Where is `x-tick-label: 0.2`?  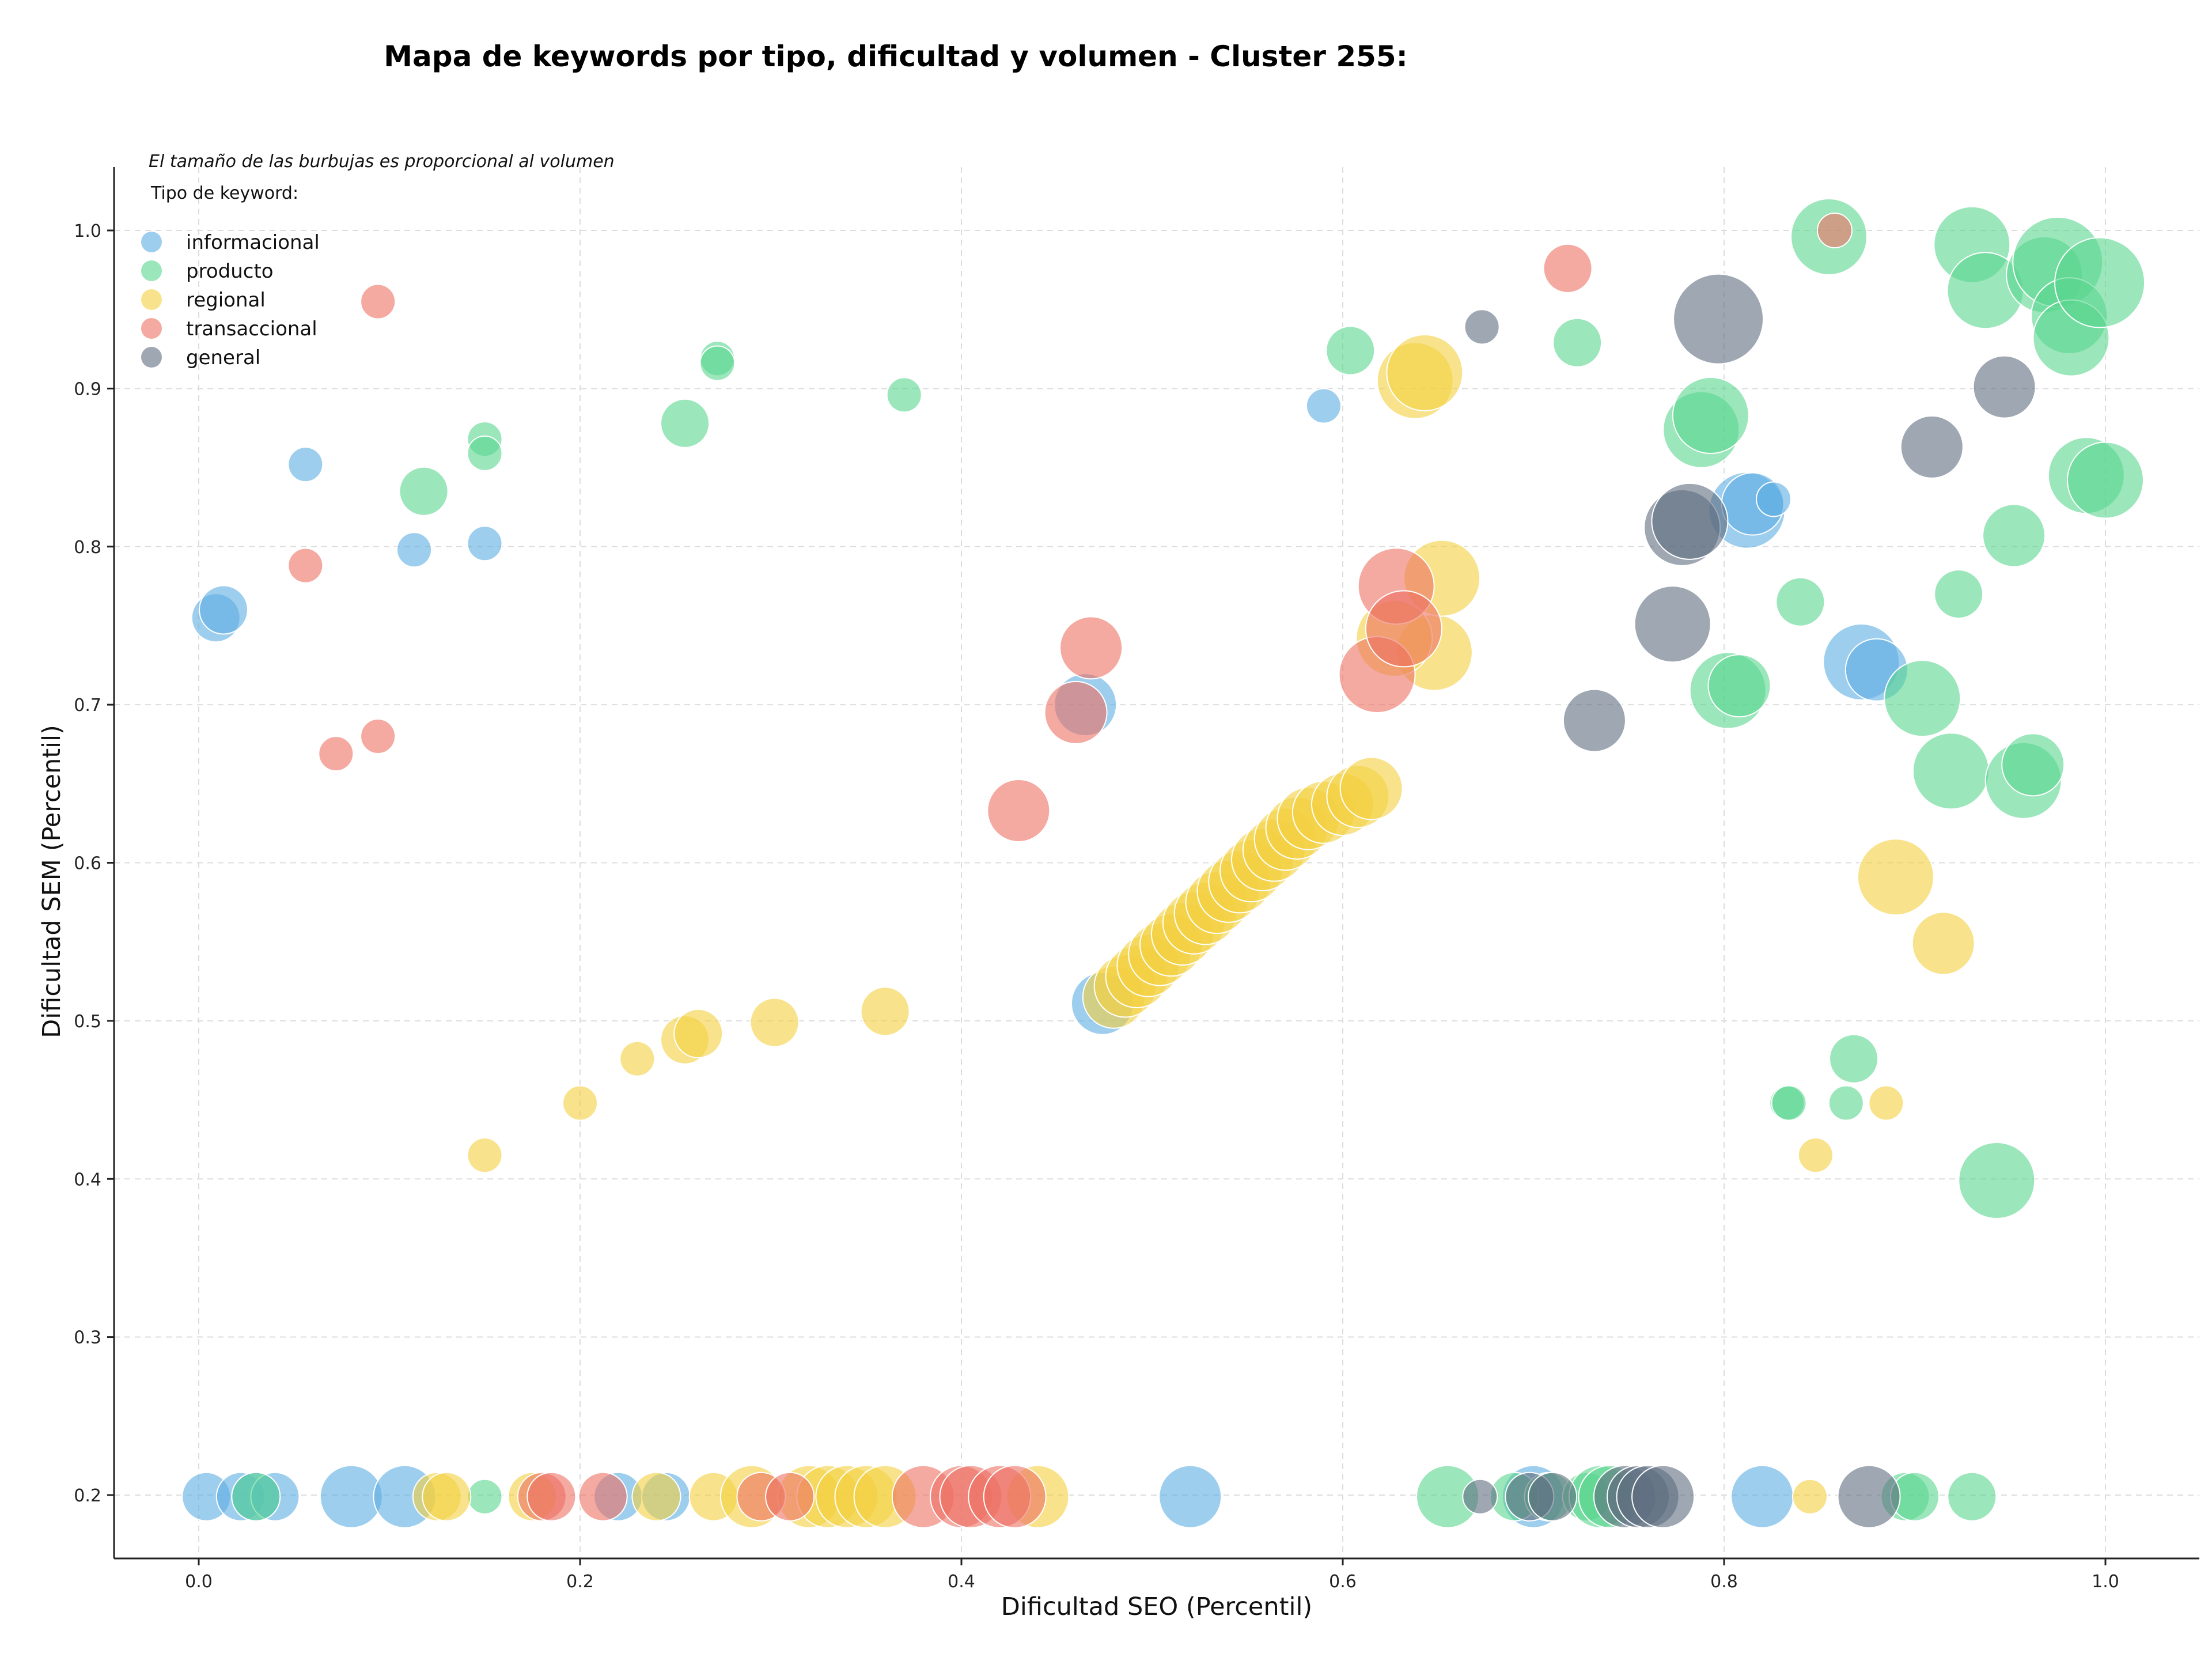
x-tick-label: 0.2 is located at coordinates (580, 1582).